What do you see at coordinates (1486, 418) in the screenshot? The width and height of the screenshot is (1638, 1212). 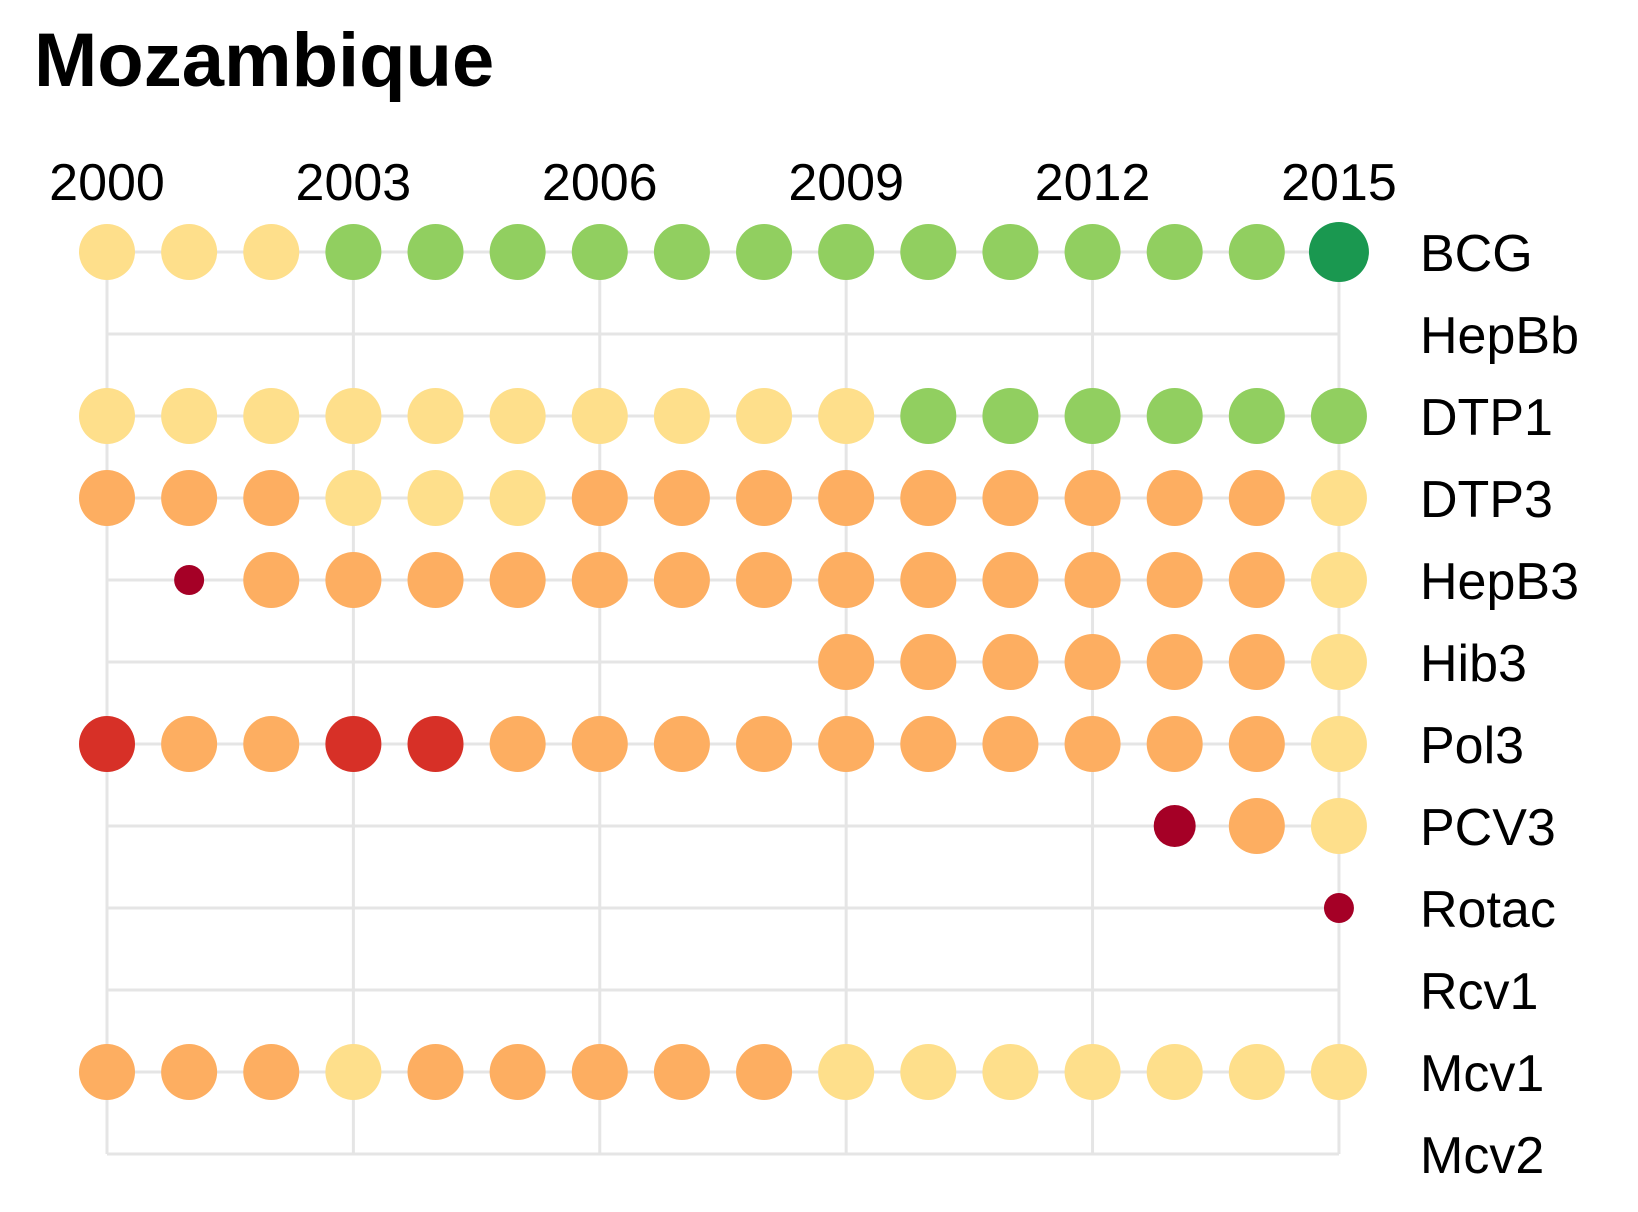 I see `y-label-dtp1: DTP1` at bounding box center [1486, 418].